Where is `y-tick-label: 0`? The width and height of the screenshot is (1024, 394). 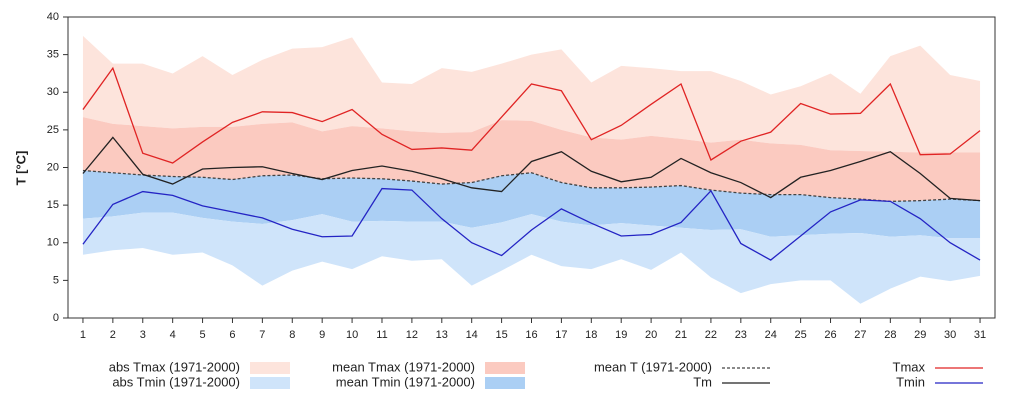
y-tick-label: 0 is located at coordinates (56, 318).